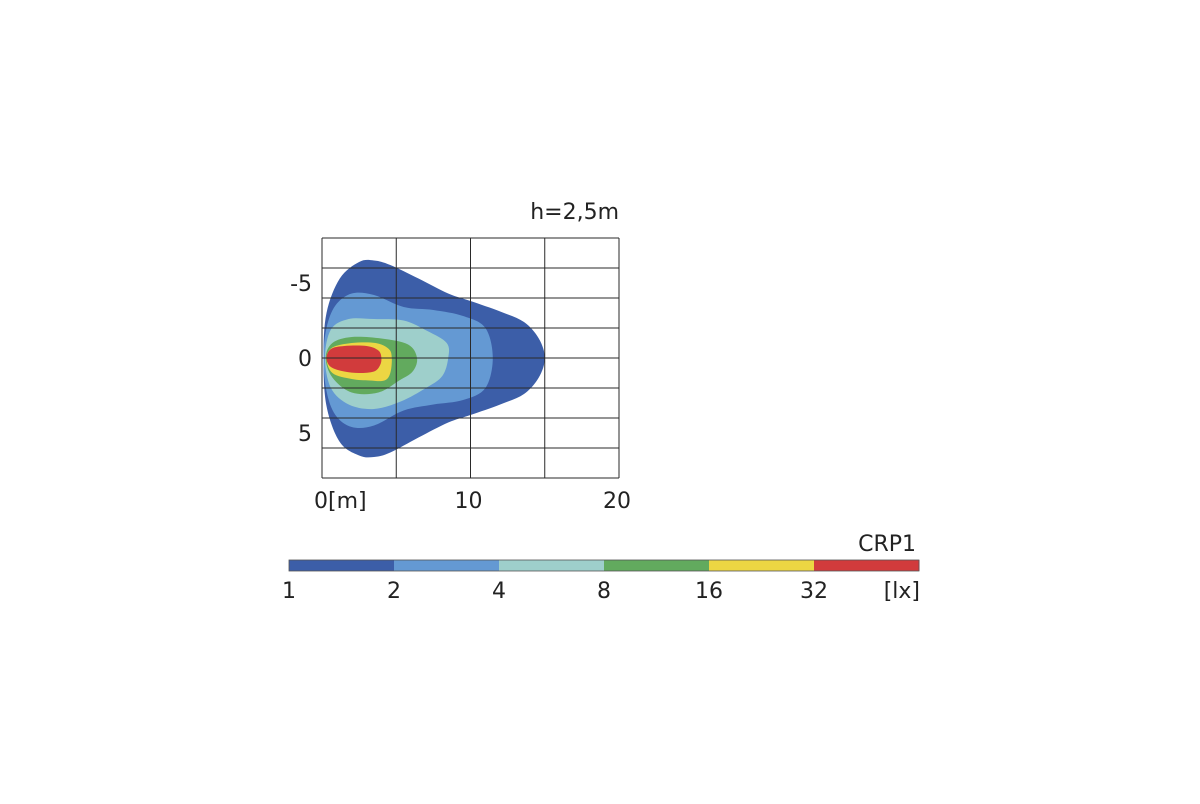  What do you see at coordinates (574, 212) in the screenshot?
I see `chart-title: h=2,5m` at bounding box center [574, 212].